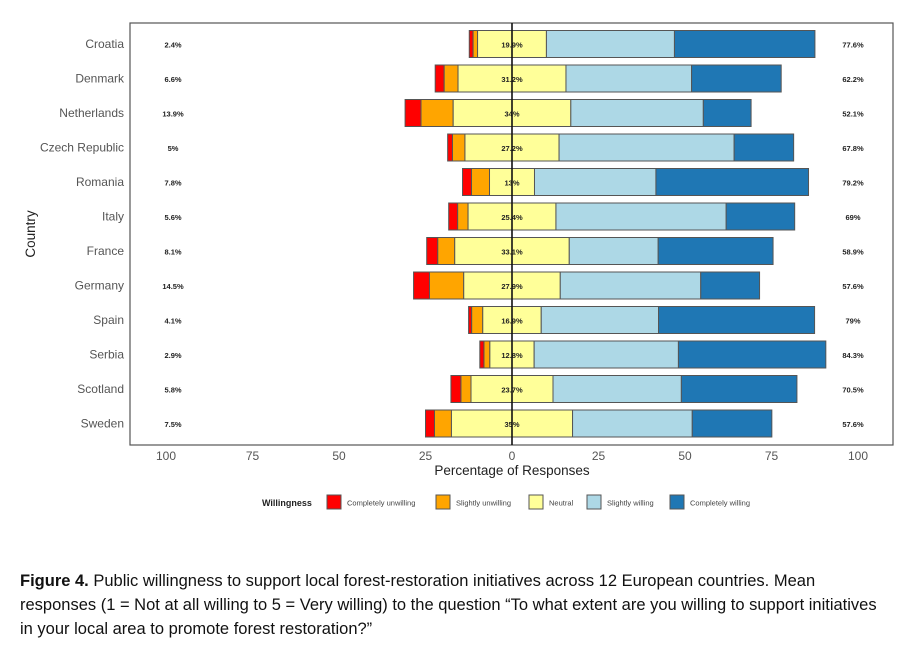 Image resolution: width=907 pixels, height=657 pixels. What do you see at coordinates (106, 251) in the screenshot?
I see `y-tick-label: France` at bounding box center [106, 251].